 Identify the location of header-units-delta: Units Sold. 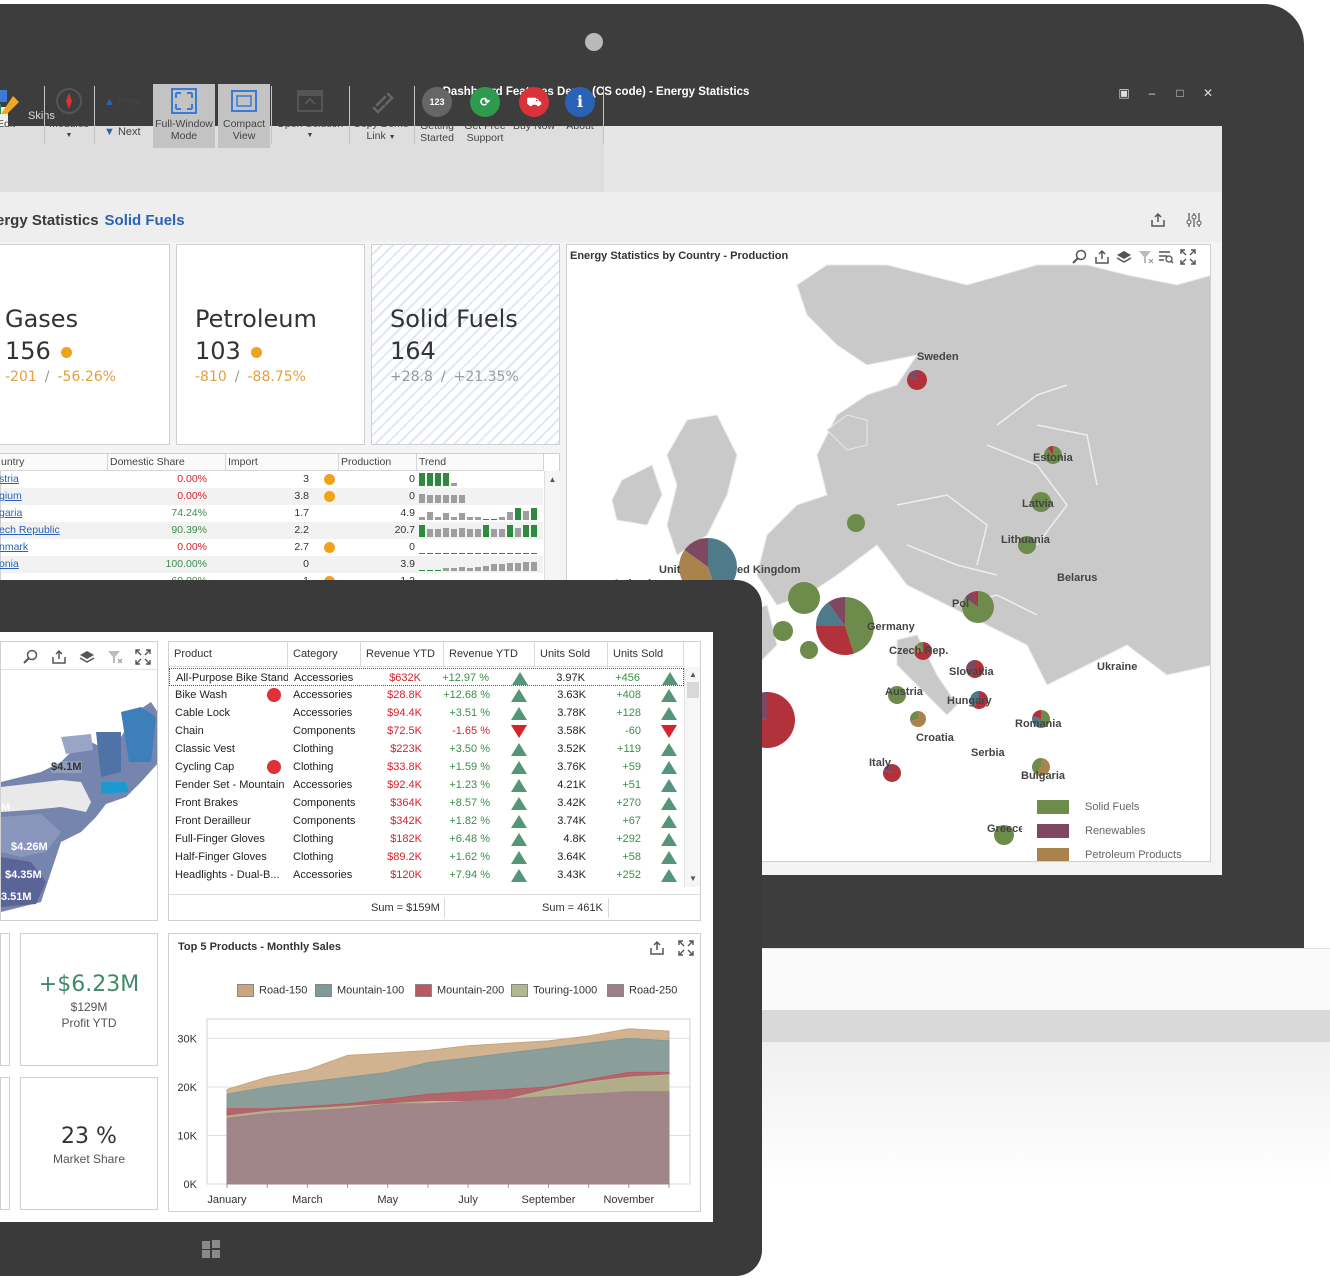
(646, 654).